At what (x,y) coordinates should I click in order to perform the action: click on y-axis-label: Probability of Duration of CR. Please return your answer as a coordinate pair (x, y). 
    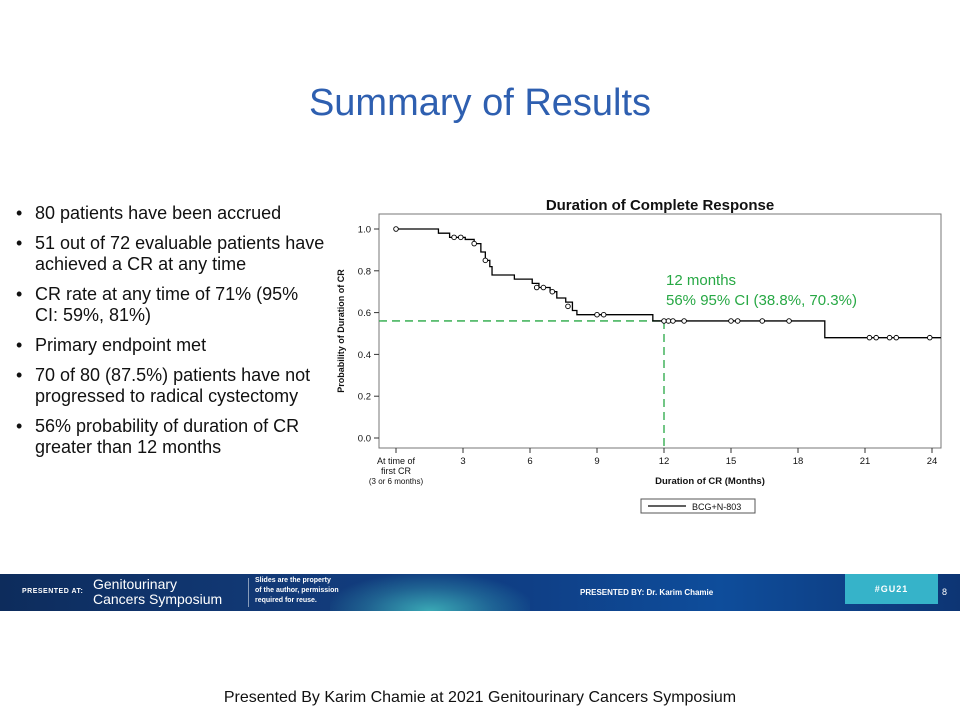
    Looking at the image, I should click on (341, 331).